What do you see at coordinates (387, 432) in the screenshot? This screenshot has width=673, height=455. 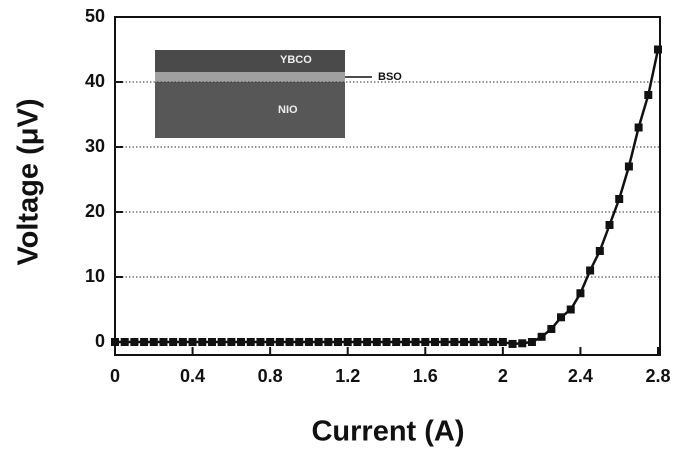 I see `x-axis-label: Current (A)` at bounding box center [387, 432].